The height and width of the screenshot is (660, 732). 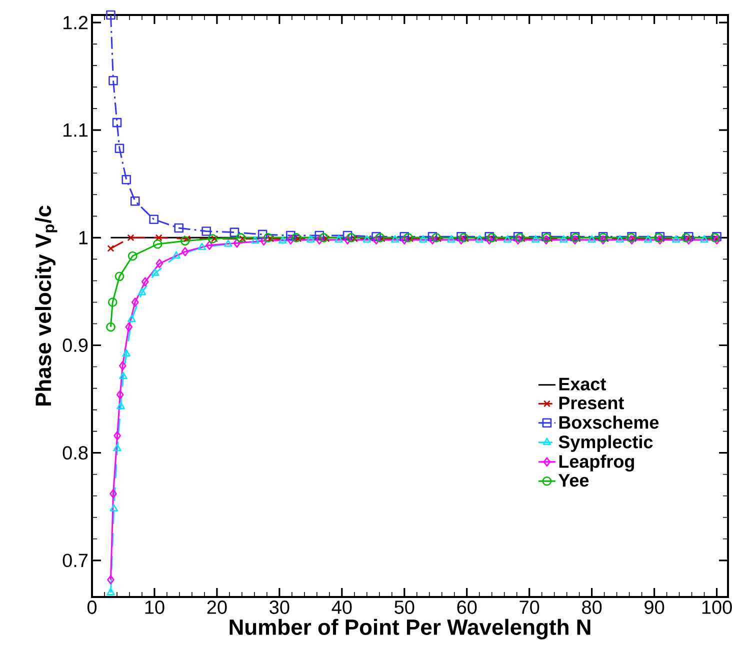 What do you see at coordinates (217, 607) in the screenshot?
I see `x-tick-label: 20` at bounding box center [217, 607].